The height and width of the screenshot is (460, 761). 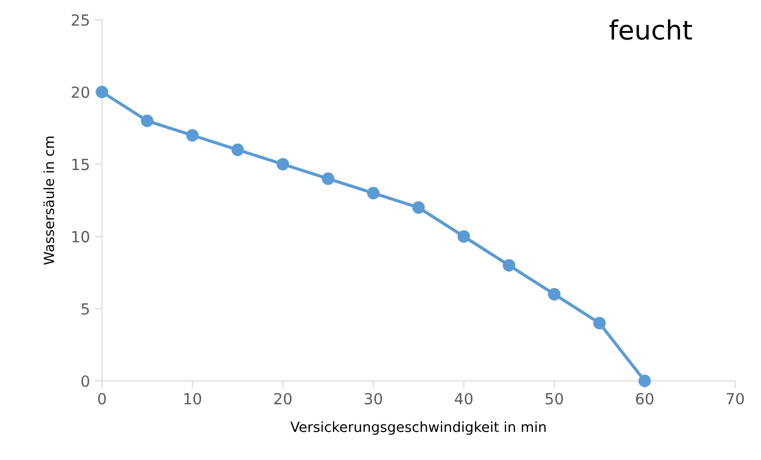 What do you see at coordinates (85, 381) in the screenshot?
I see `y-tick-label: 0` at bounding box center [85, 381].